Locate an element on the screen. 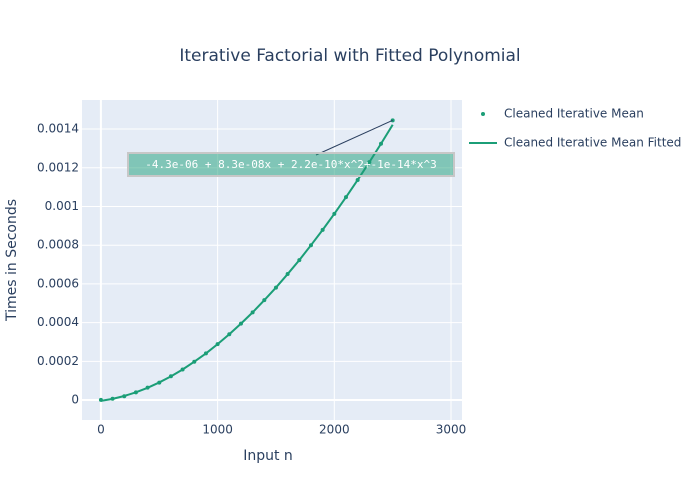 The image size is (700, 500). x-axis-label: Input n is located at coordinates (268, 456).